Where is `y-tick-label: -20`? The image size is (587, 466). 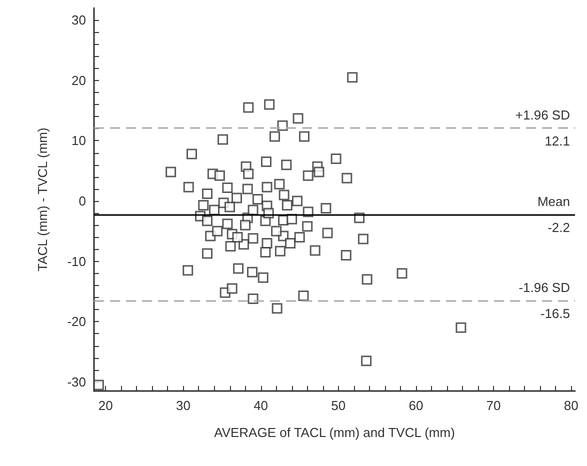
y-tick-label: -20 is located at coordinates (76, 322).